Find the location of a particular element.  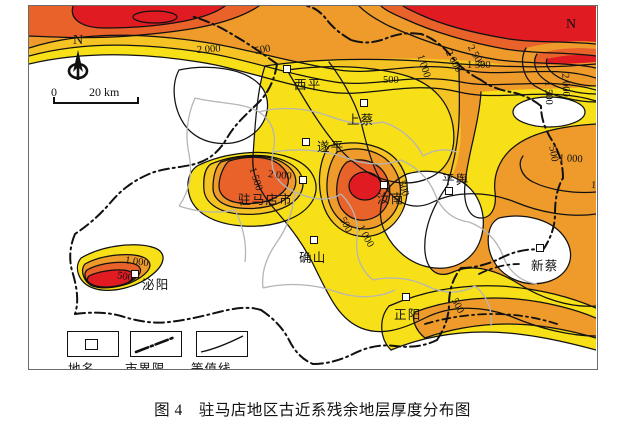

place-label: 汝南 is located at coordinates (391, 199).